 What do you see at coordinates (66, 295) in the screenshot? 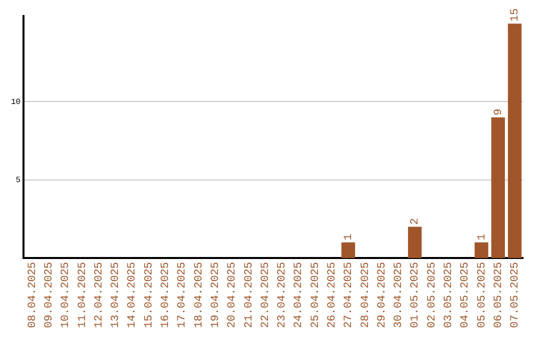
I see `x-tick-label: 10.04.2025` at bounding box center [66, 295].